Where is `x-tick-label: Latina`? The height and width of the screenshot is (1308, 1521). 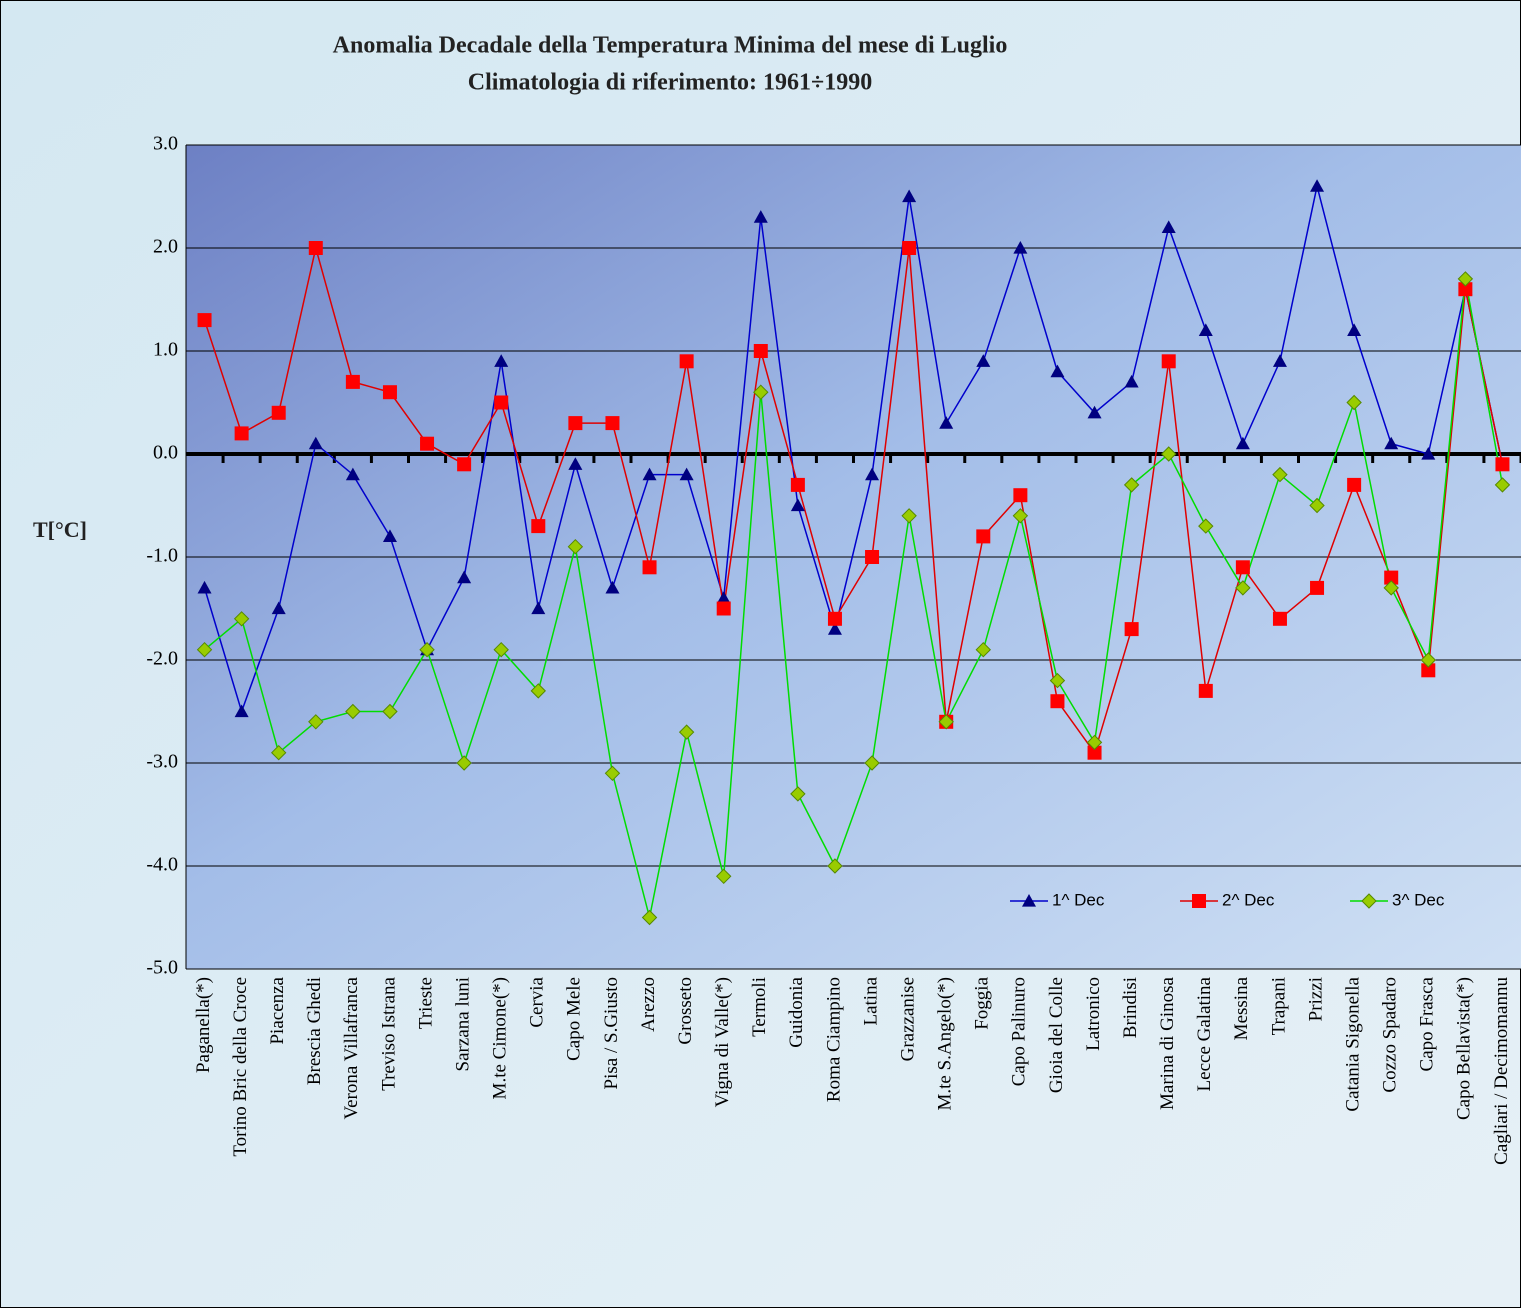
x-tick-label: Latina is located at coordinates (870, 1000).